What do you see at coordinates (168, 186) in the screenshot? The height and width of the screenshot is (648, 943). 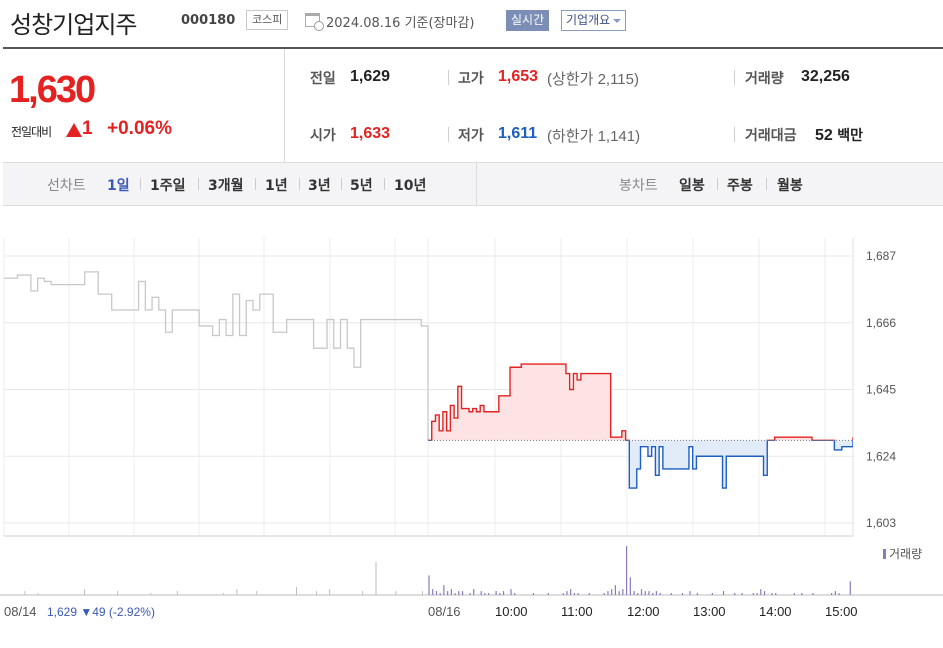 I see `tab-1week: 1주일` at bounding box center [168, 186].